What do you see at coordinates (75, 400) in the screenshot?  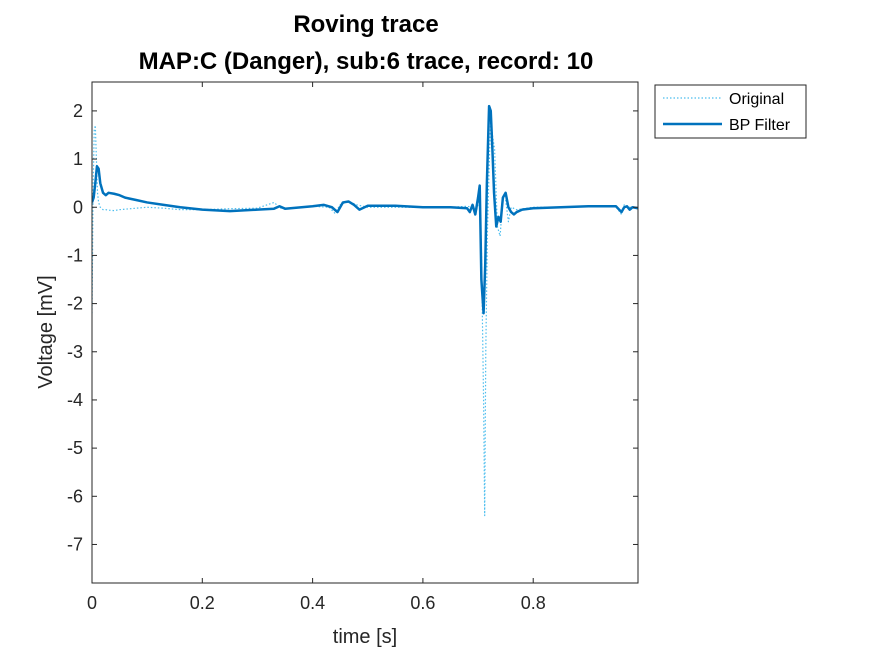 I see `y-tick-label: -4` at bounding box center [75, 400].